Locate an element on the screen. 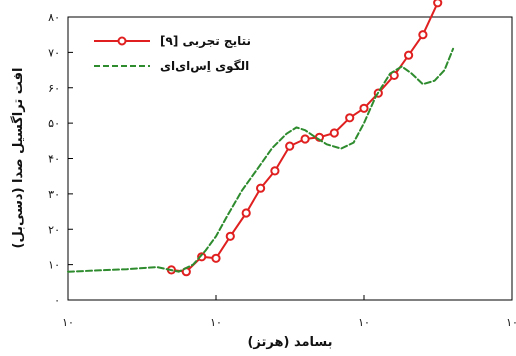 This screenshot has height=356, width=516. y-tick-label: ۳۰ is located at coordinates (54, 194).